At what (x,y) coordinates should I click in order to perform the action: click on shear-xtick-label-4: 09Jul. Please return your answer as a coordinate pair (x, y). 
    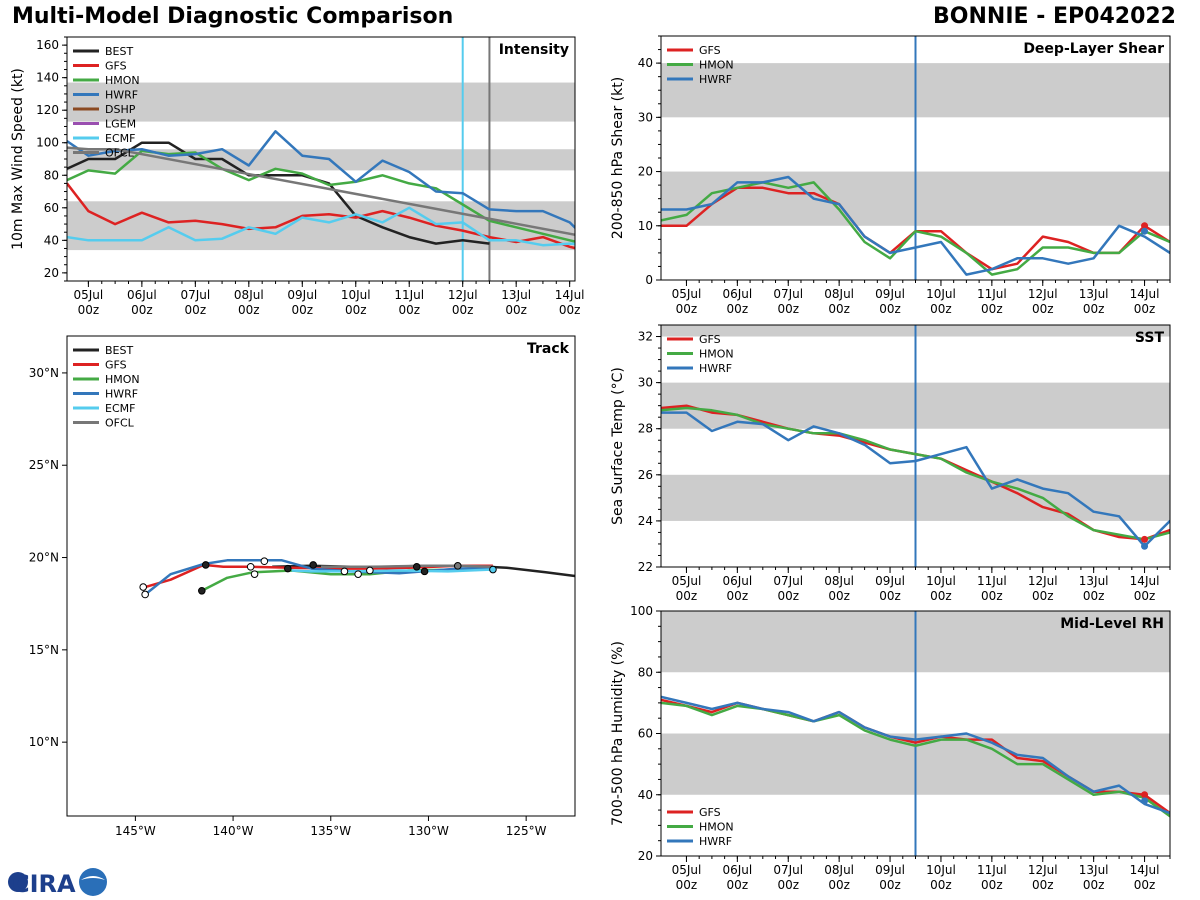
    Looking at the image, I should click on (890, 294).